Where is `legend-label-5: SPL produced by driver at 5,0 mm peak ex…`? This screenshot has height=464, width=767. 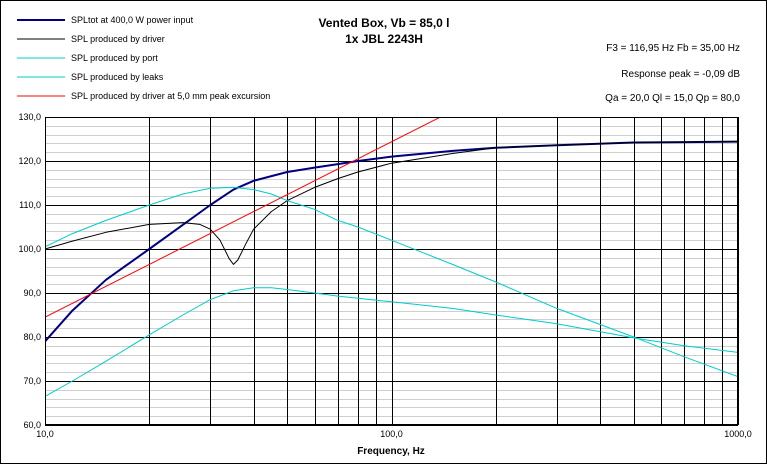
legend-label-5: SPL produced by driver at 5,0 mm peak ex… is located at coordinates (170, 96).